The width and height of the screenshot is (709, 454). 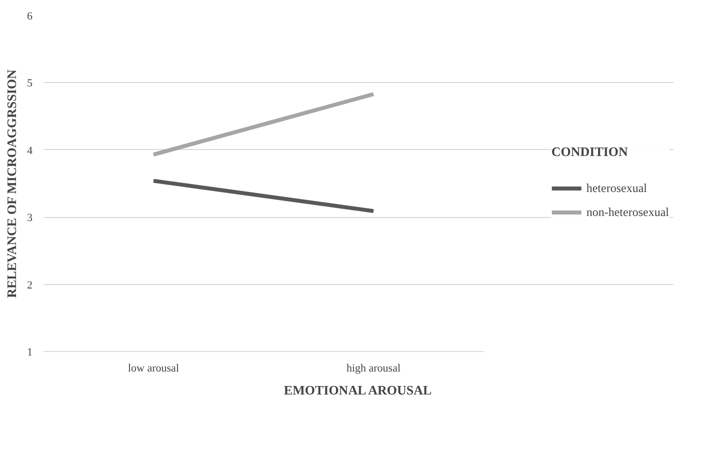 What do you see at coordinates (373, 368) in the screenshot?
I see `x-tick-label: high arousal` at bounding box center [373, 368].